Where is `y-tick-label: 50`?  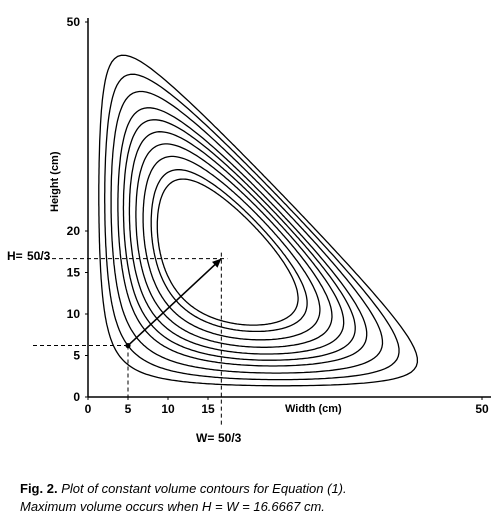
y-tick-label: 50 is located at coordinates (74, 22).